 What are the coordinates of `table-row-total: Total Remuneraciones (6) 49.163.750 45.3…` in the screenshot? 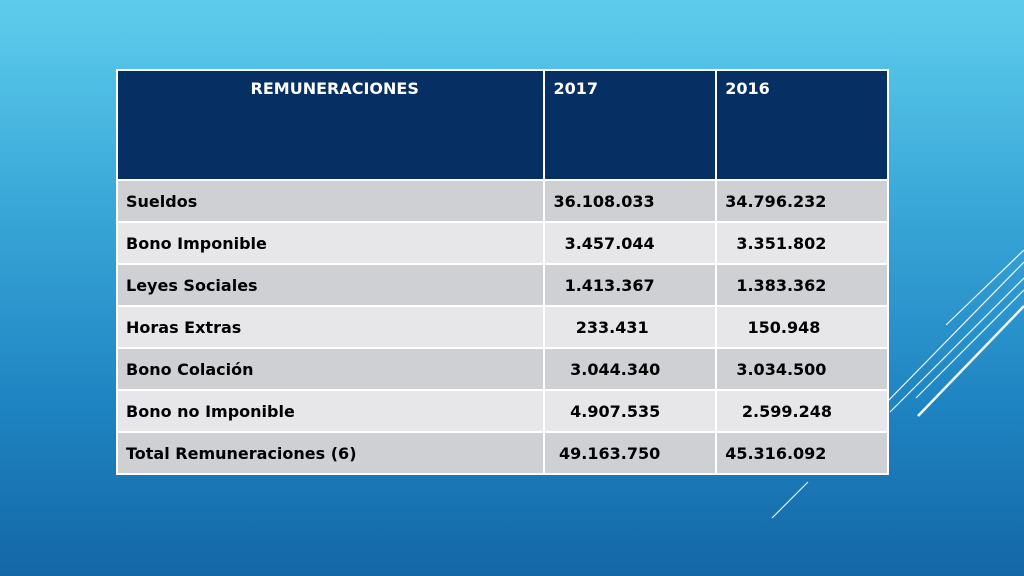 It's located at (502, 453).